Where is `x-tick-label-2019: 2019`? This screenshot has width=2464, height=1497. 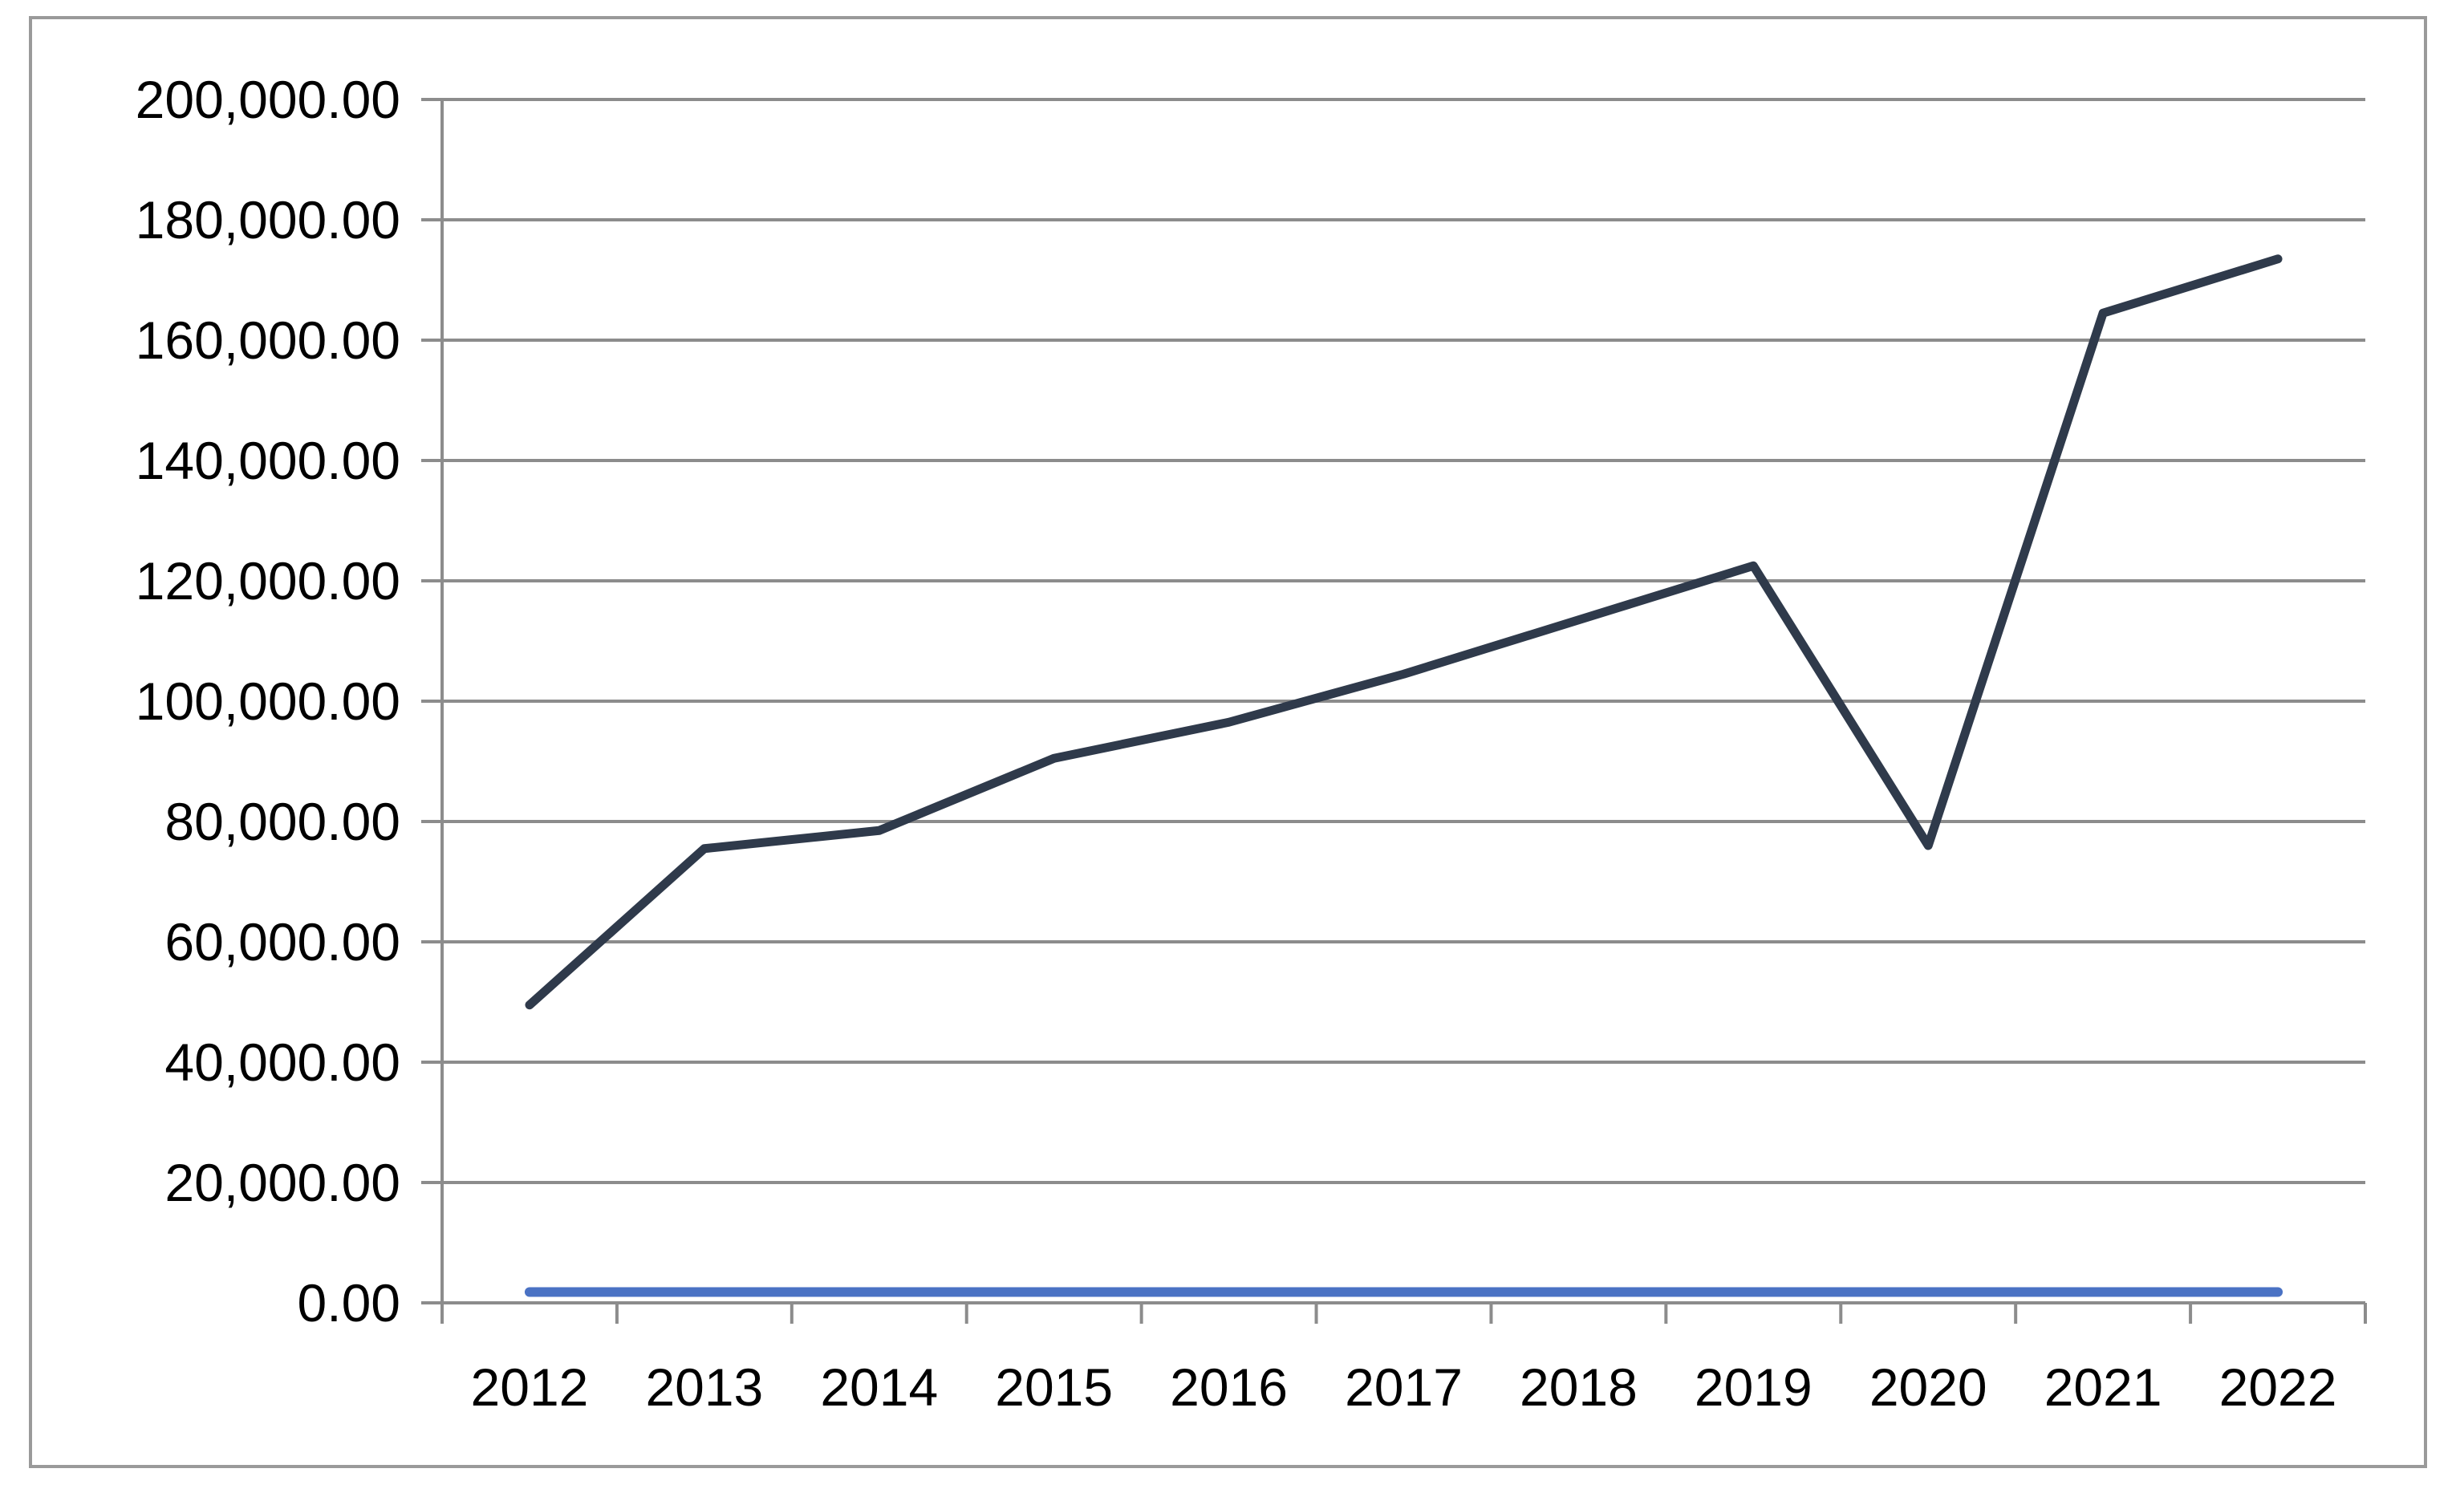
x-tick-label-2019: 2019 is located at coordinates (1753, 1387).